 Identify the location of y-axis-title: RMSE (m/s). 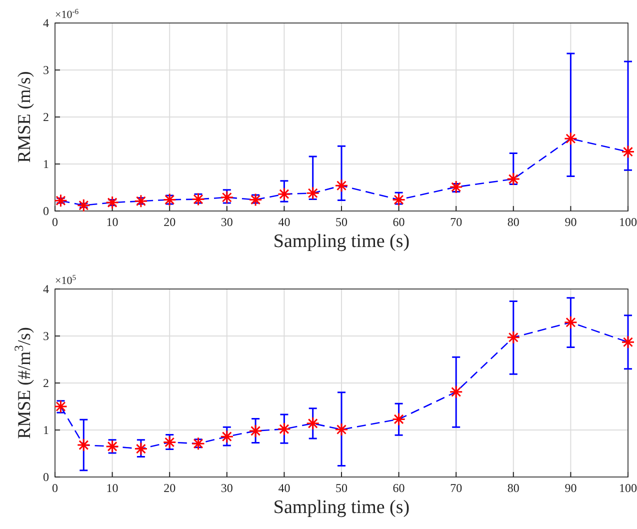
(24, 117).